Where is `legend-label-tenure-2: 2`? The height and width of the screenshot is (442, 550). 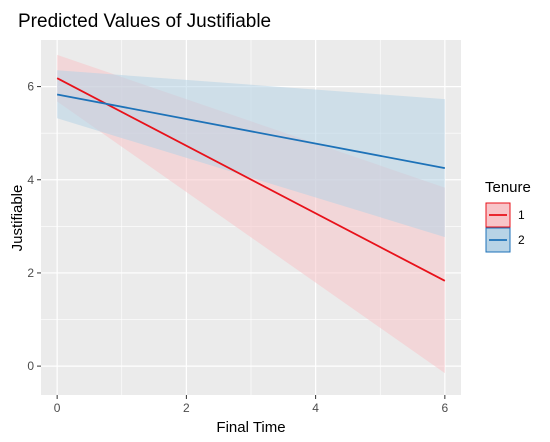
legend-label-tenure-2: 2 is located at coordinates (521, 240).